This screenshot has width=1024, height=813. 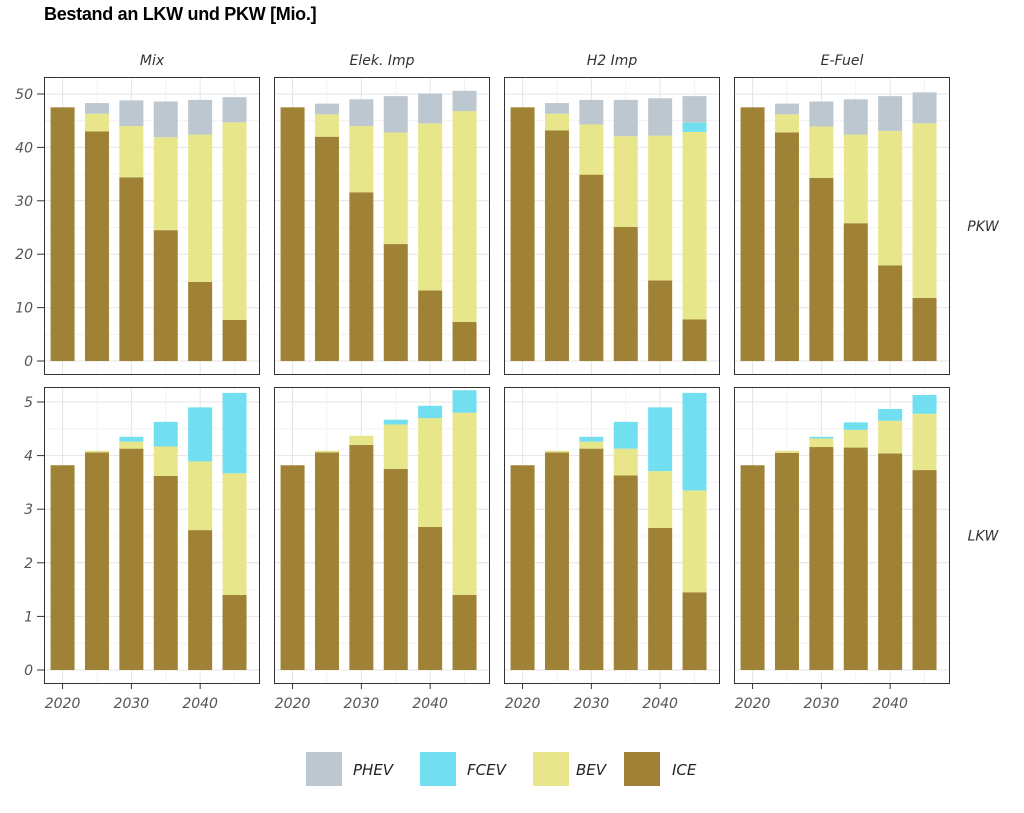 What do you see at coordinates (786, 109) in the screenshot?
I see `bar-pkw-e-fuel-2025-phev` at bounding box center [786, 109].